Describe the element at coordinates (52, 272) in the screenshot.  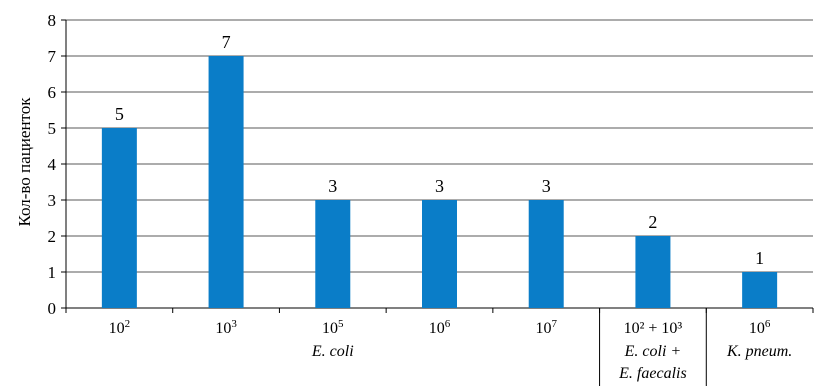
I see `y-tick-label: 1` at that location.